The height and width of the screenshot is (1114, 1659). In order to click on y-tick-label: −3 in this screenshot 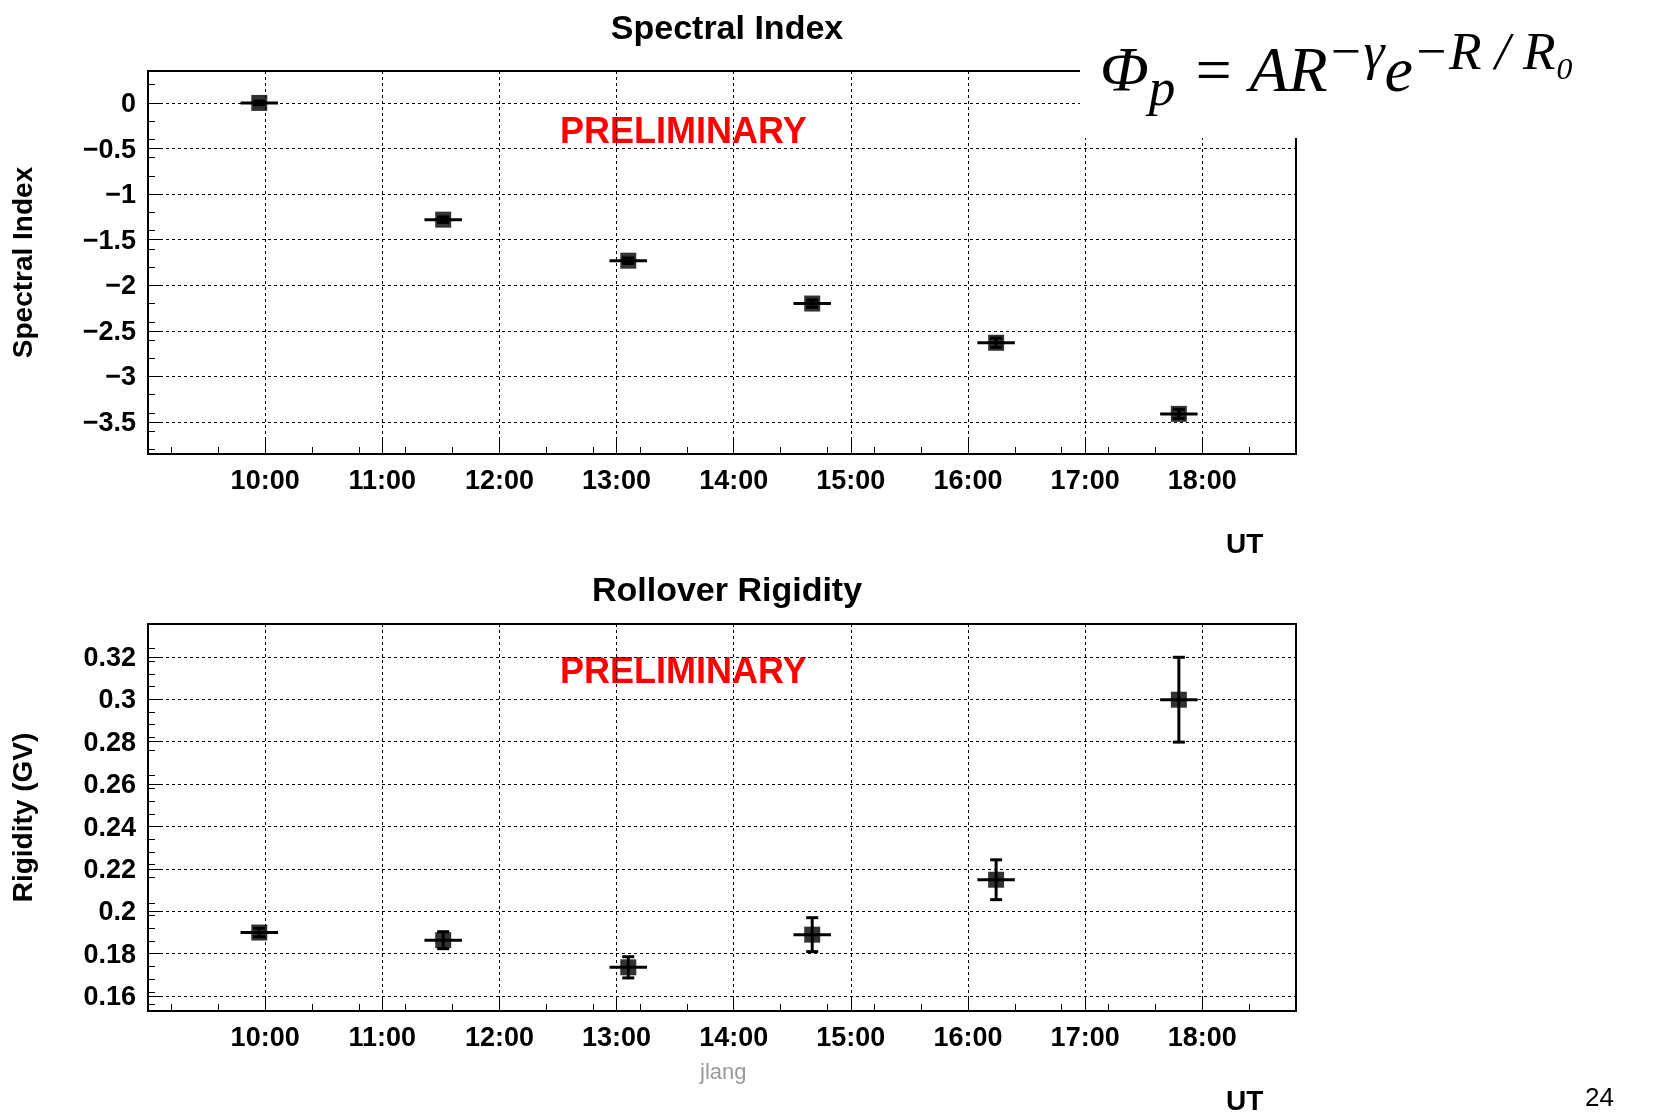, I will do `click(120, 376)`.